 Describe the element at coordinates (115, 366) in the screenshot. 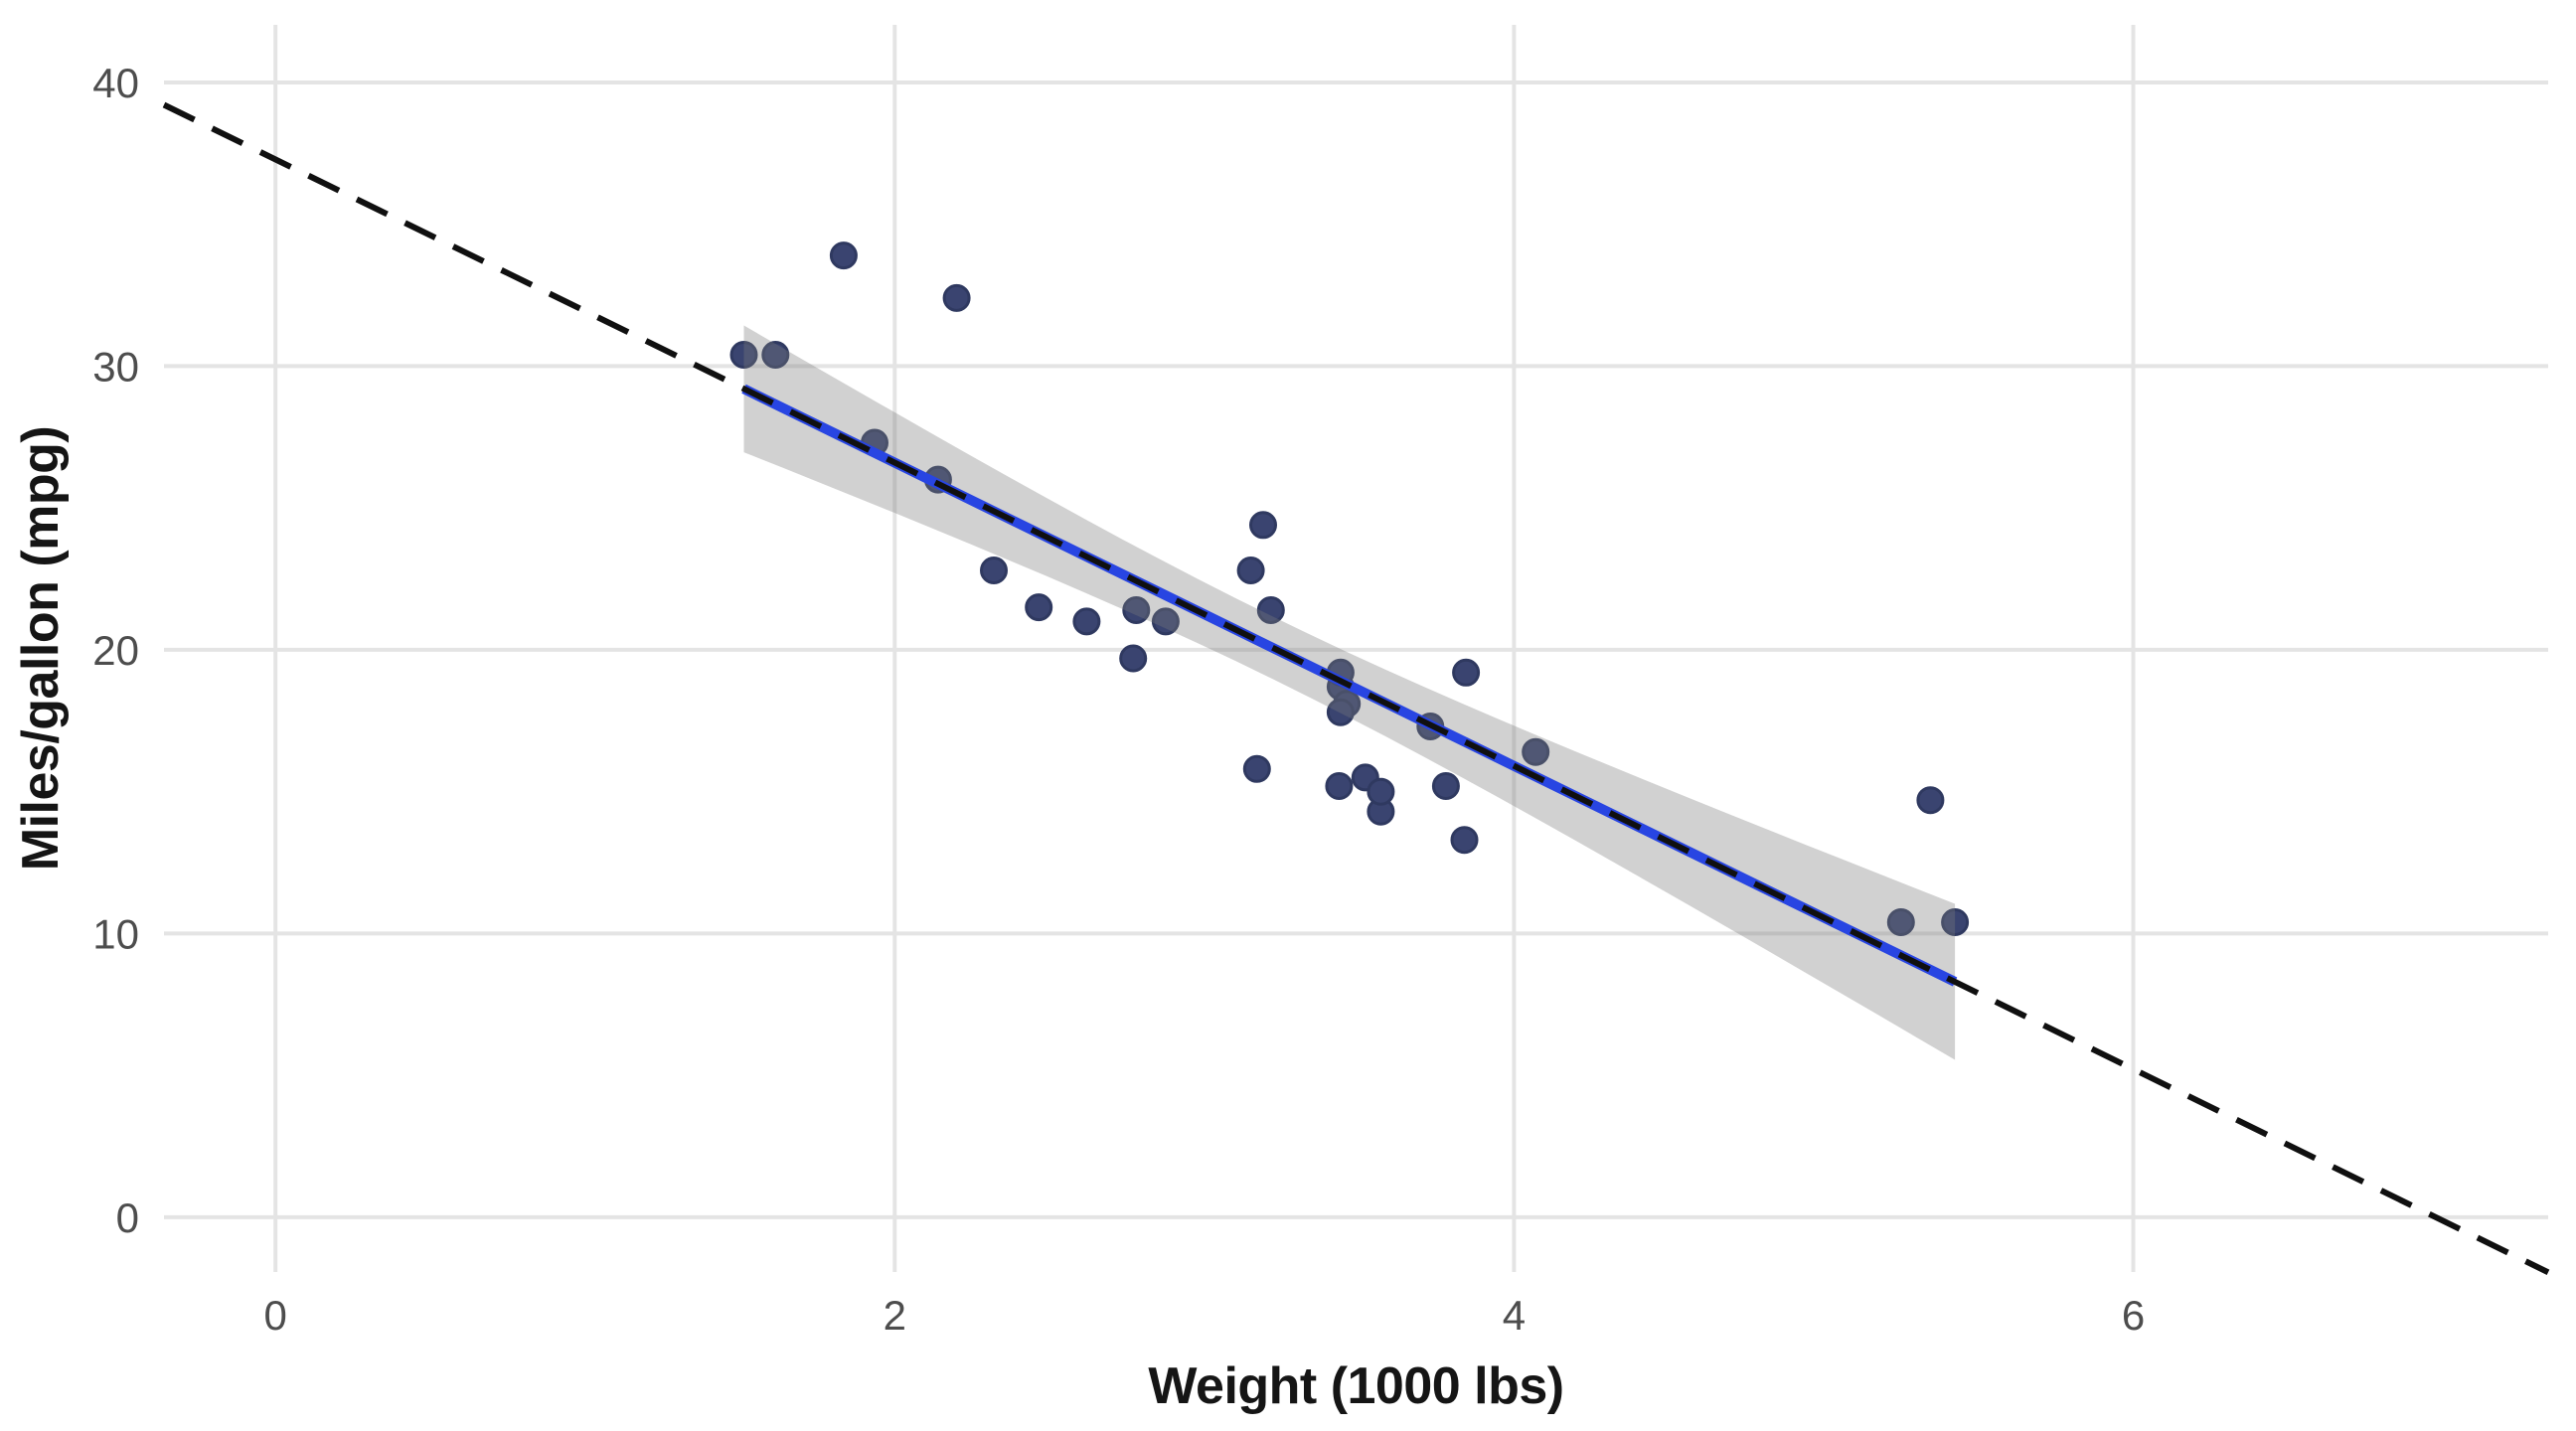

I see `y-tick-label: 30` at that location.